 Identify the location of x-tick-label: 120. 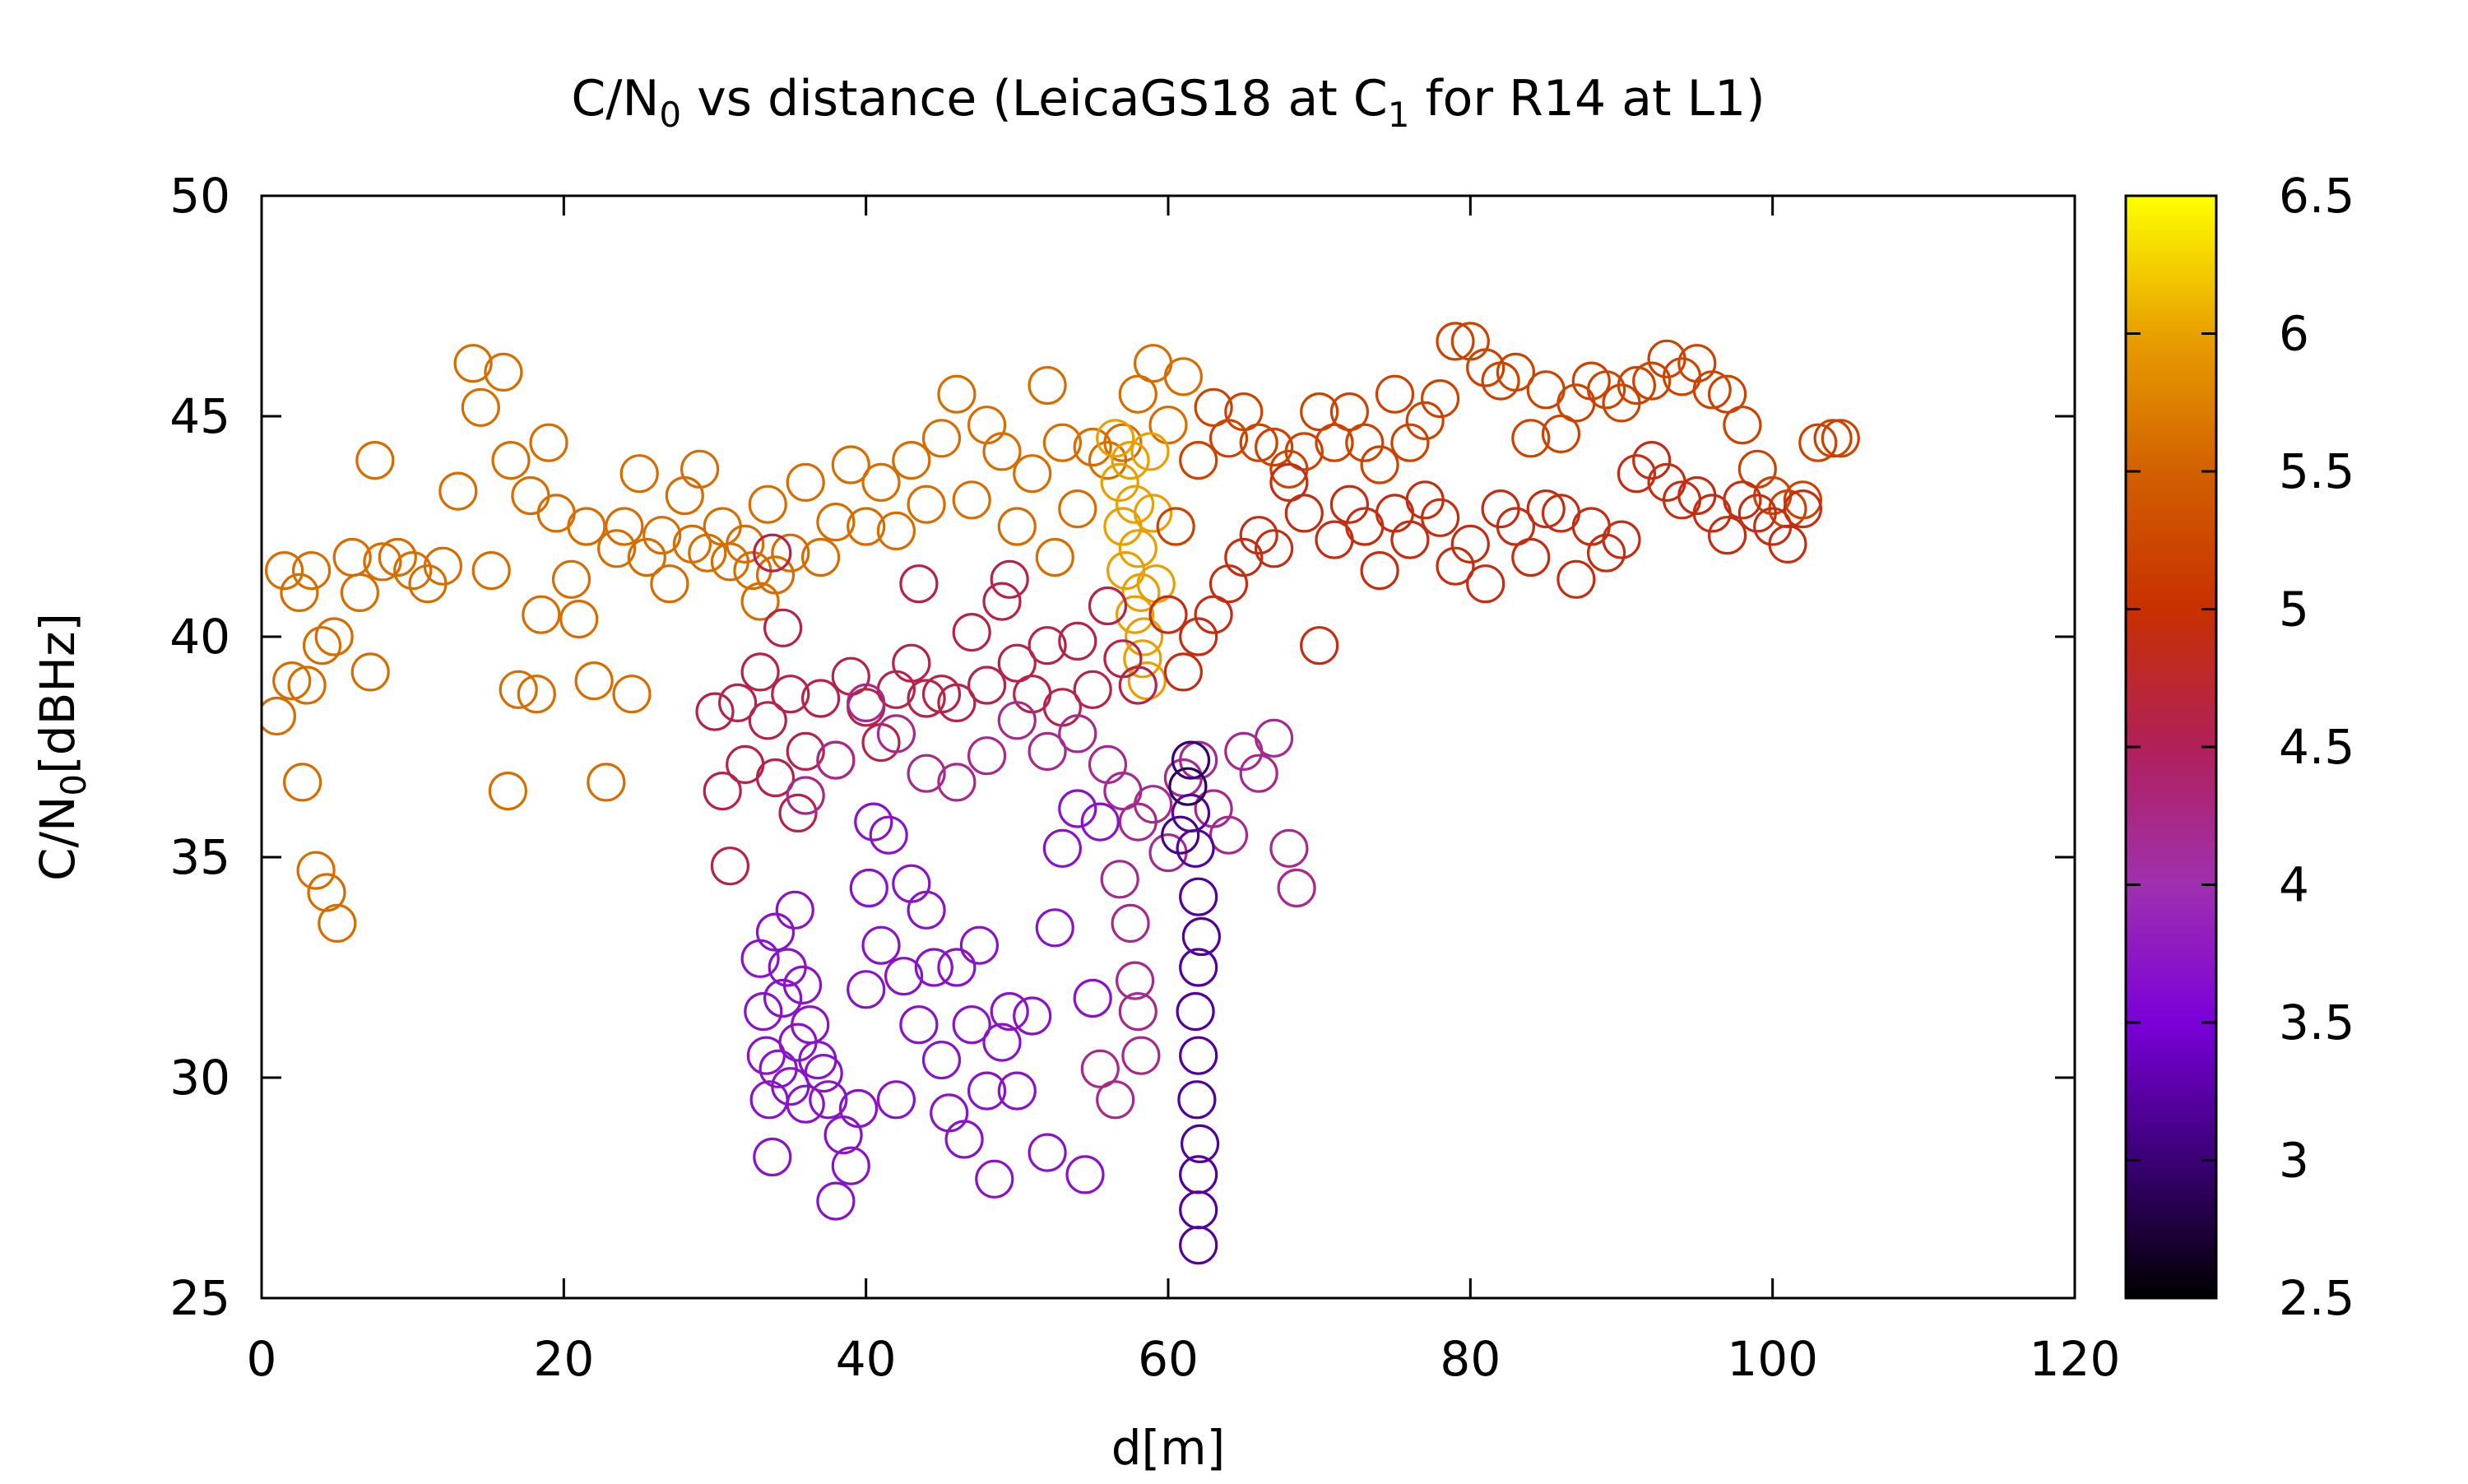
(2075, 1359).